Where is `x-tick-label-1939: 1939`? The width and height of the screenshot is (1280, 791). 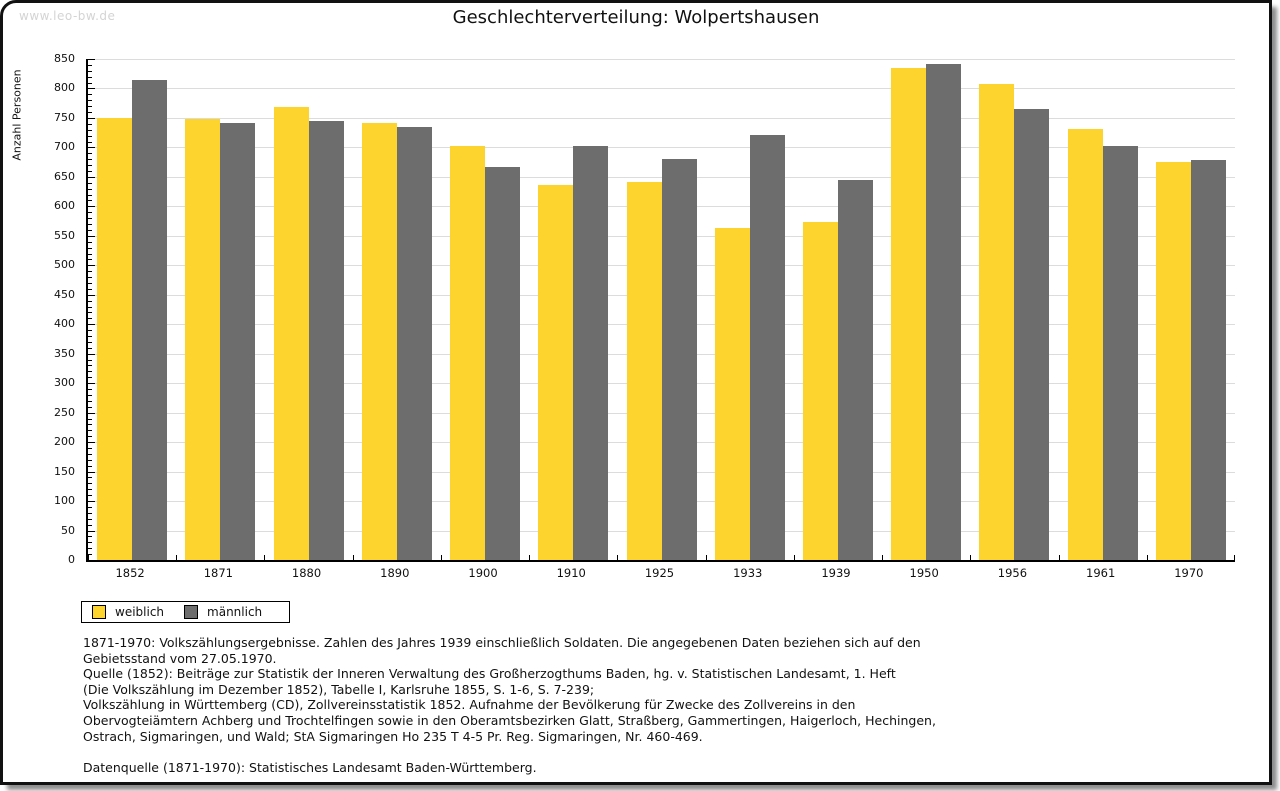
x-tick-label-1939: 1939 is located at coordinates (836, 573).